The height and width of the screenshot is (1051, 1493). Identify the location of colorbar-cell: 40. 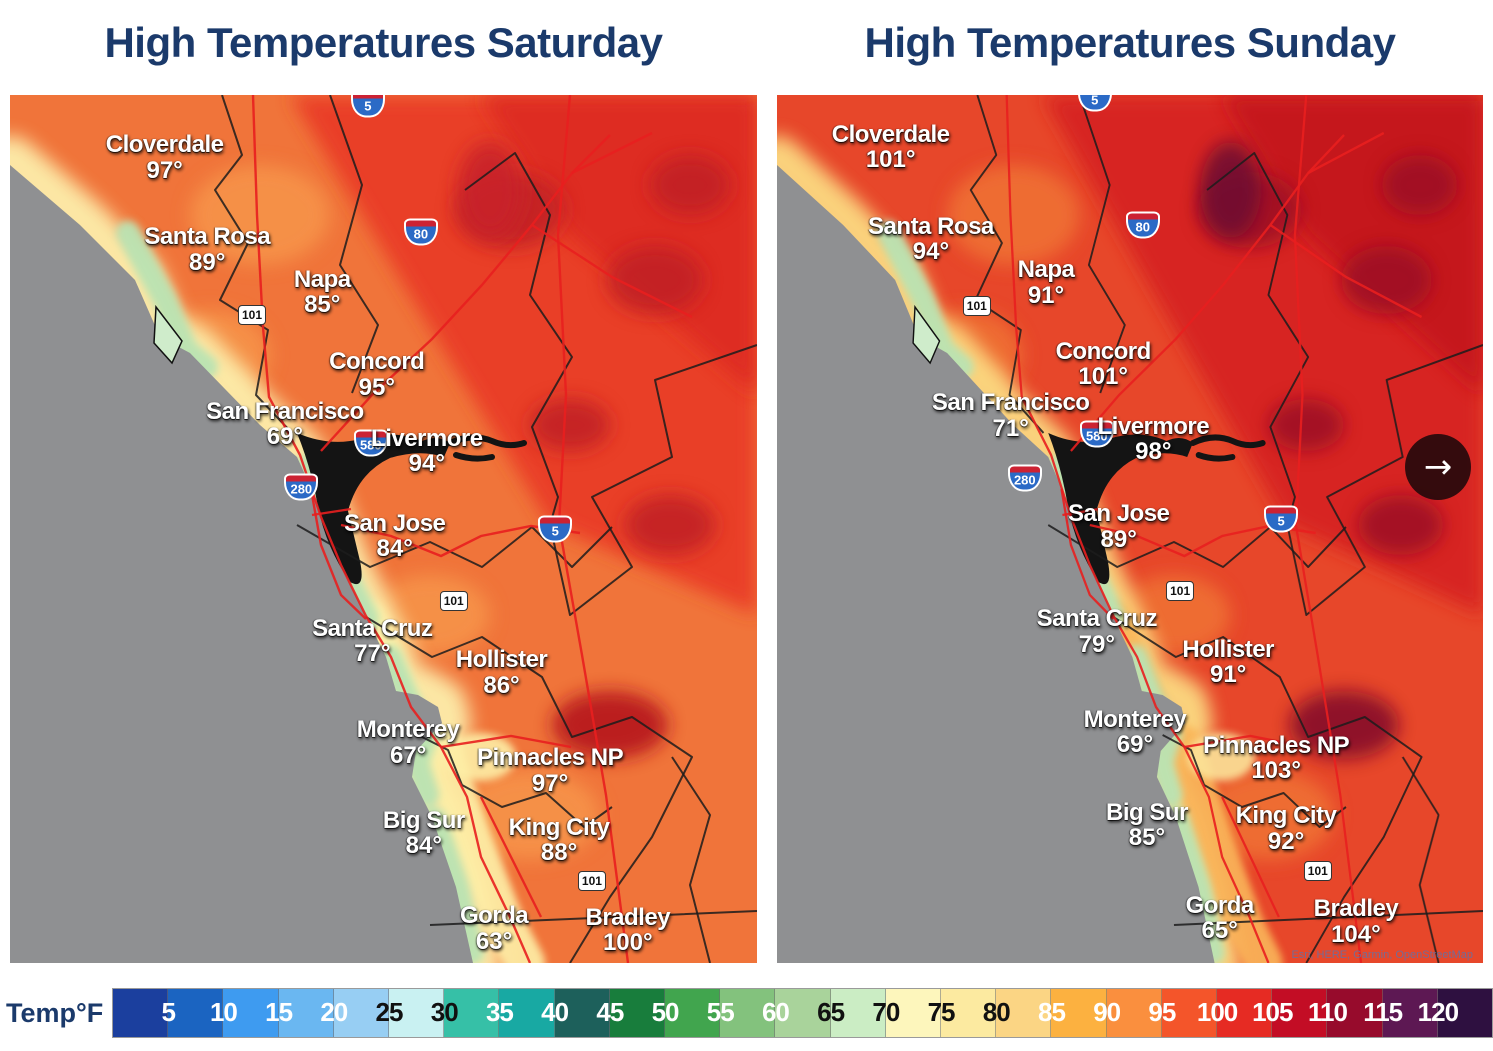
(575, 1013).